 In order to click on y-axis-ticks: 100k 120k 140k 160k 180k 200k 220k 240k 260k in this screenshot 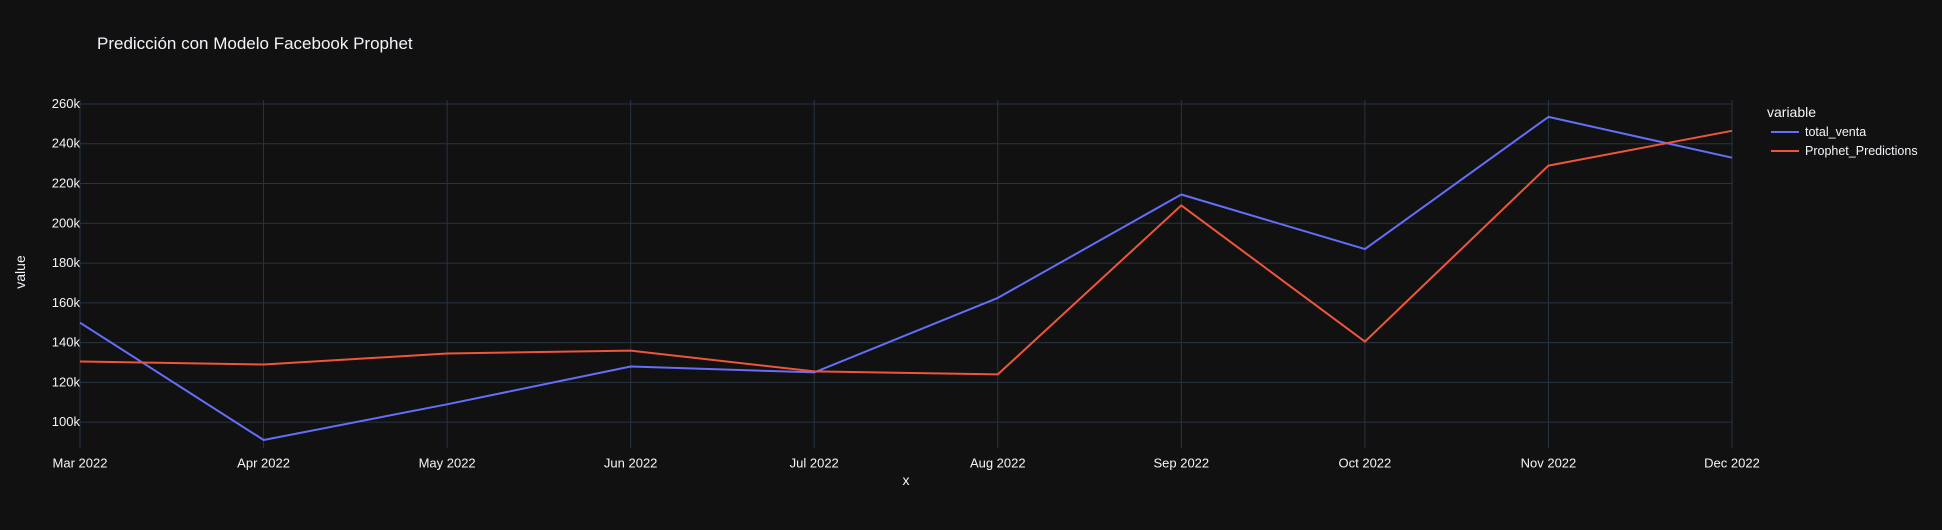, I will do `click(66, 262)`.